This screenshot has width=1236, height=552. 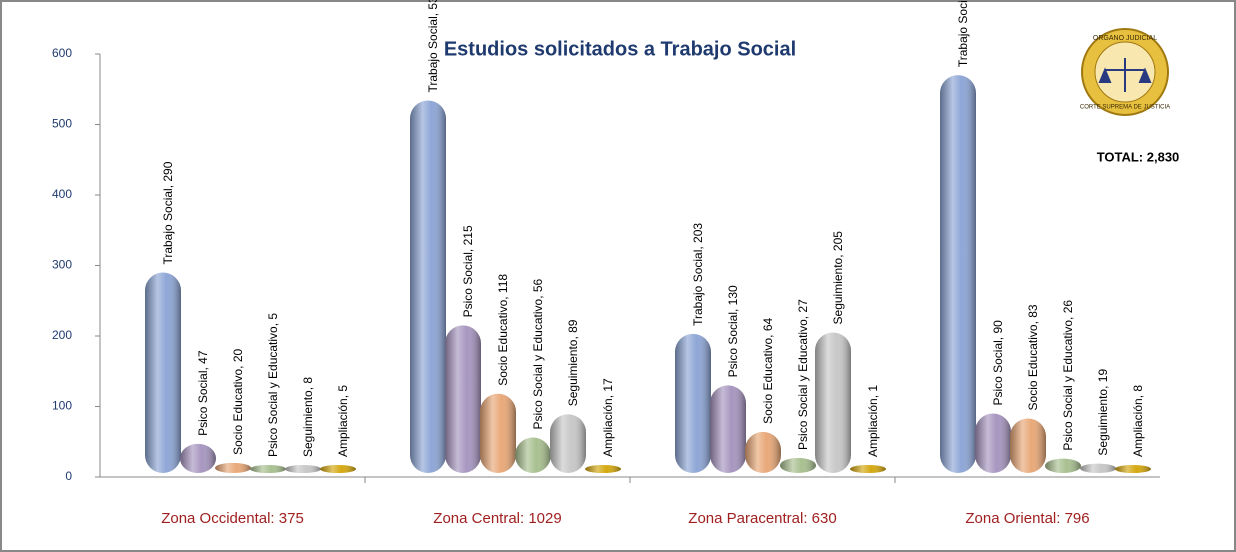 What do you see at coordinates (768, 370) in the screenshot?
I see `data-label: Socio Educativo, 64` at bounding box center [768, 370].